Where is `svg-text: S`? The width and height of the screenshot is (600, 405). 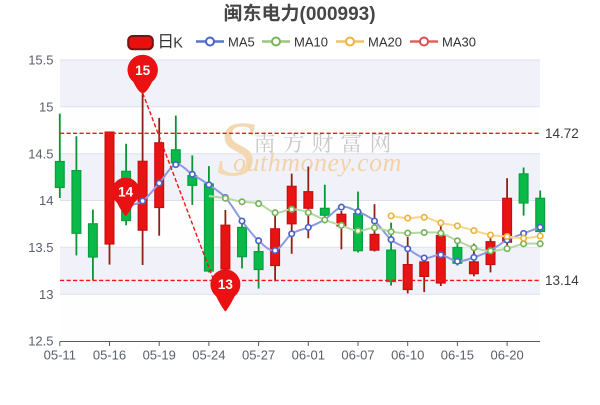 svg-text: S is located at coordinates (236, 148).